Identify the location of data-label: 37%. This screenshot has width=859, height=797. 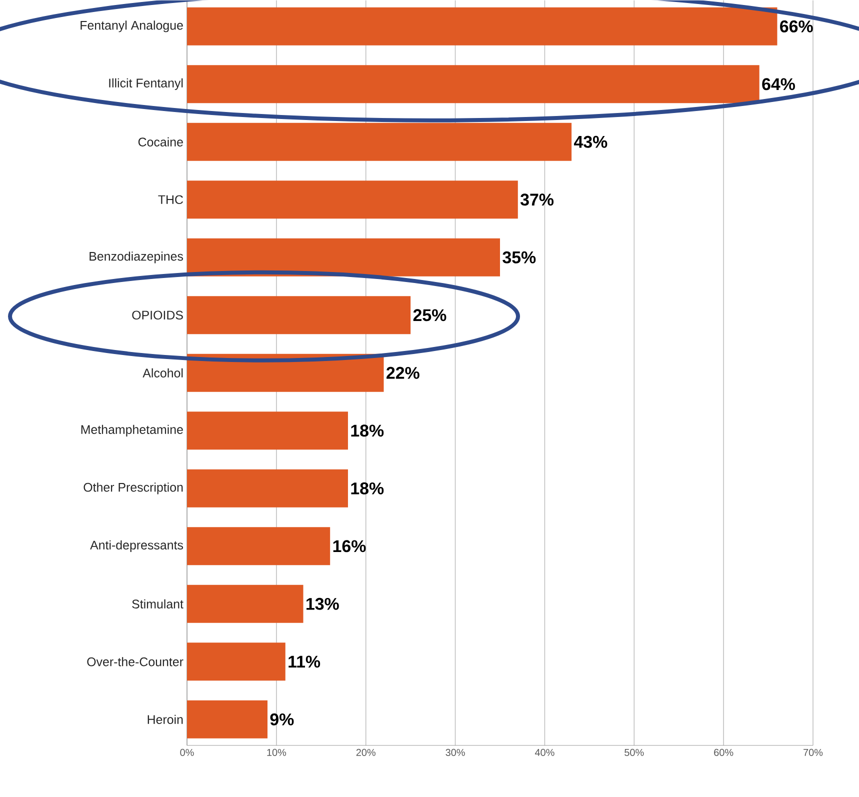
(537, 199).